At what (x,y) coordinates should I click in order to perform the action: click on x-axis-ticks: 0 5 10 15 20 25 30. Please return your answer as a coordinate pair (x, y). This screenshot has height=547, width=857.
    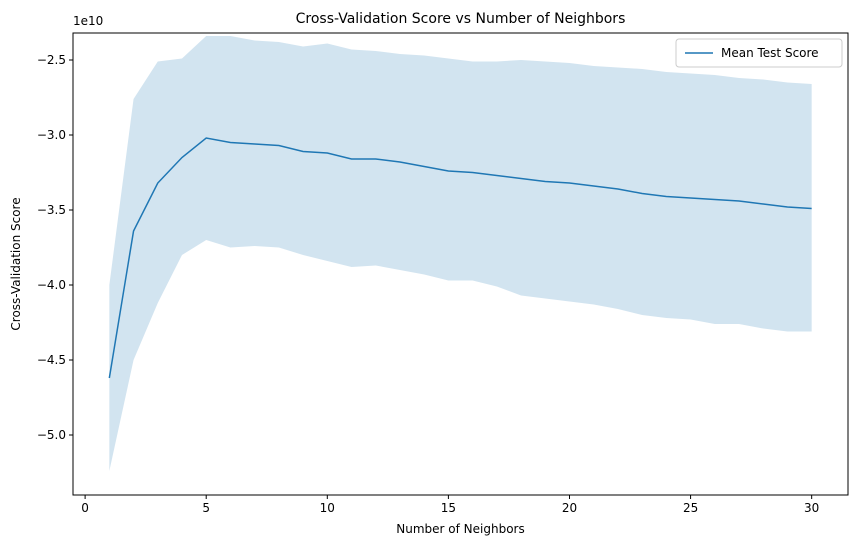
    Looking at the image, I should click on (450, 505).